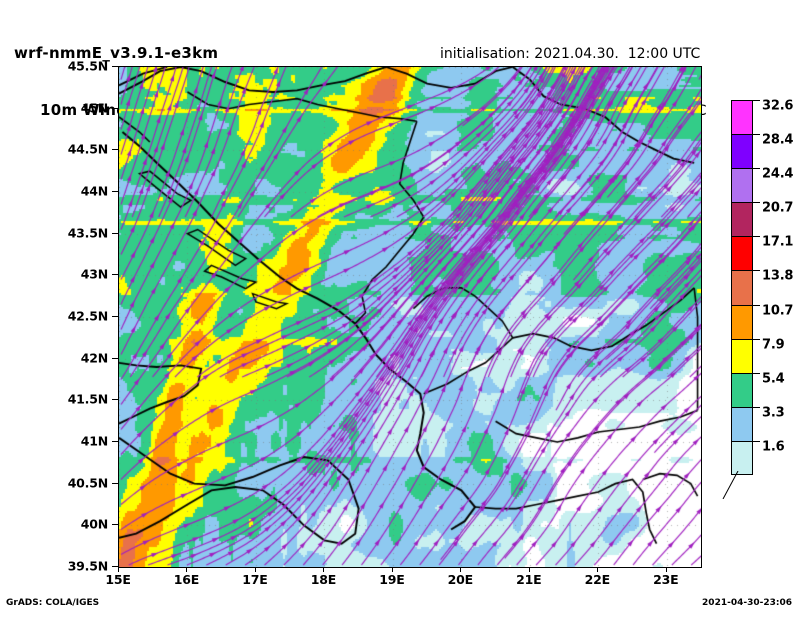 This screenshot has width=800, height=618. Describe the element at coordinates (94, 358) in the screenshot. I see `latitude-tick-label: 42N` at that location.